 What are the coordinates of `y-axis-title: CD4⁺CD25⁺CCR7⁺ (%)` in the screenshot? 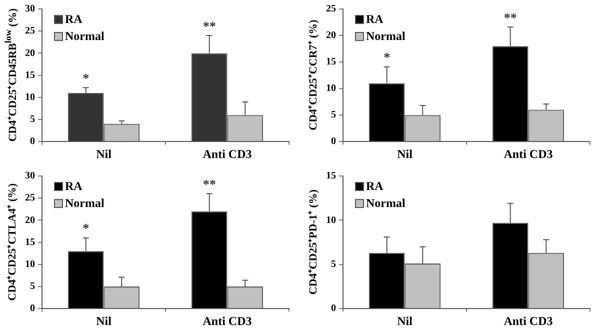 It's located at (313, 75).